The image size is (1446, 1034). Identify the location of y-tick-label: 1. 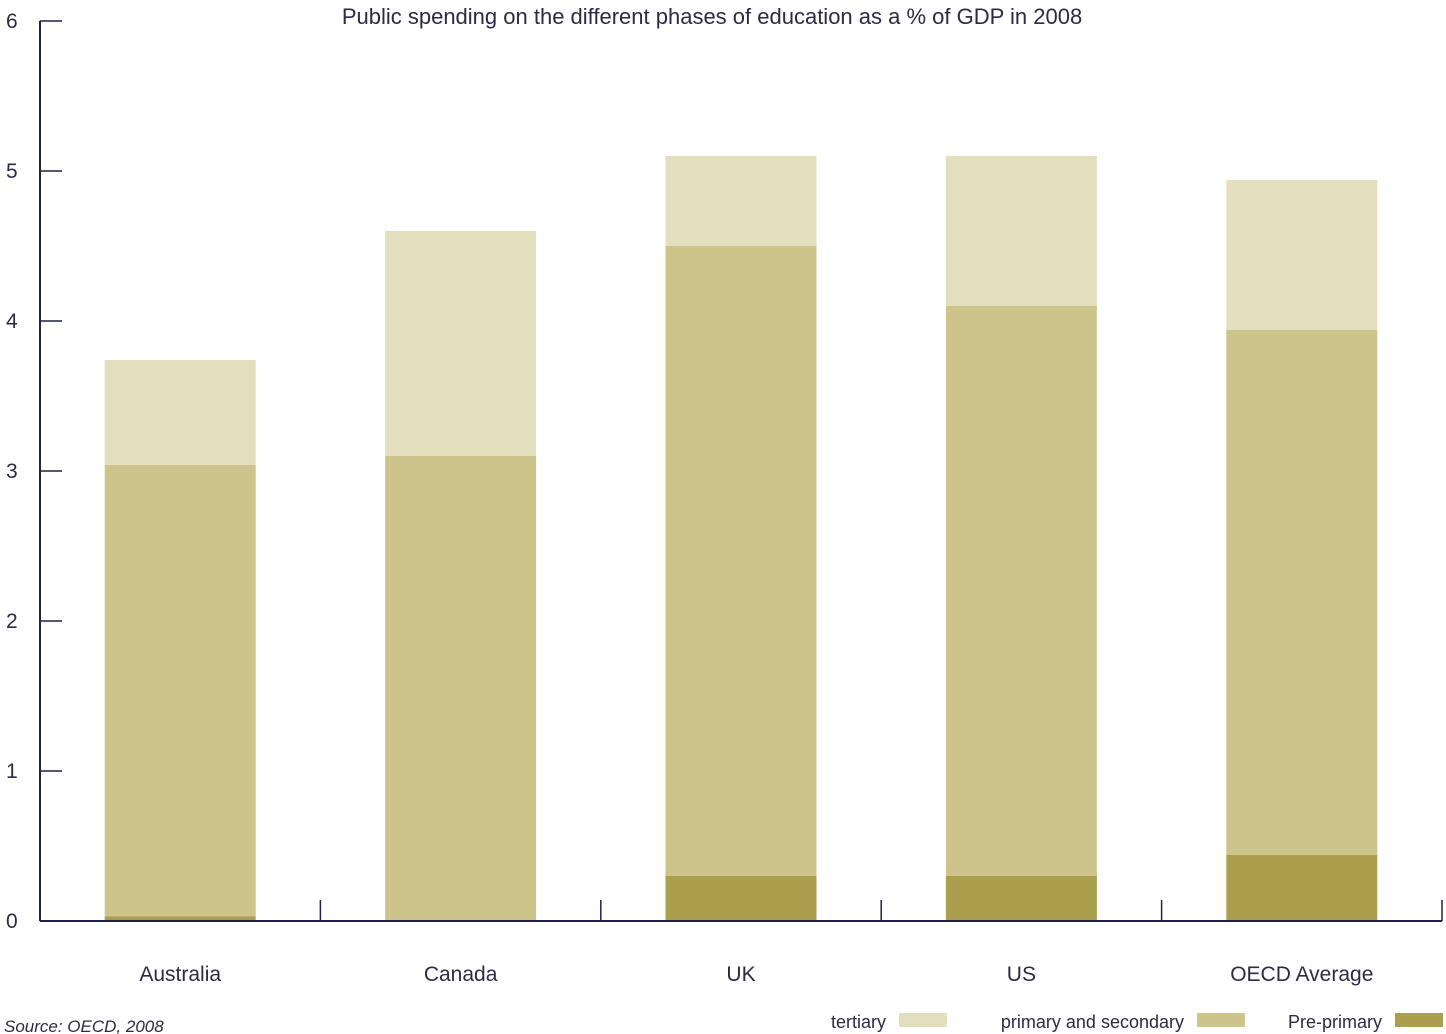
(12, 771).